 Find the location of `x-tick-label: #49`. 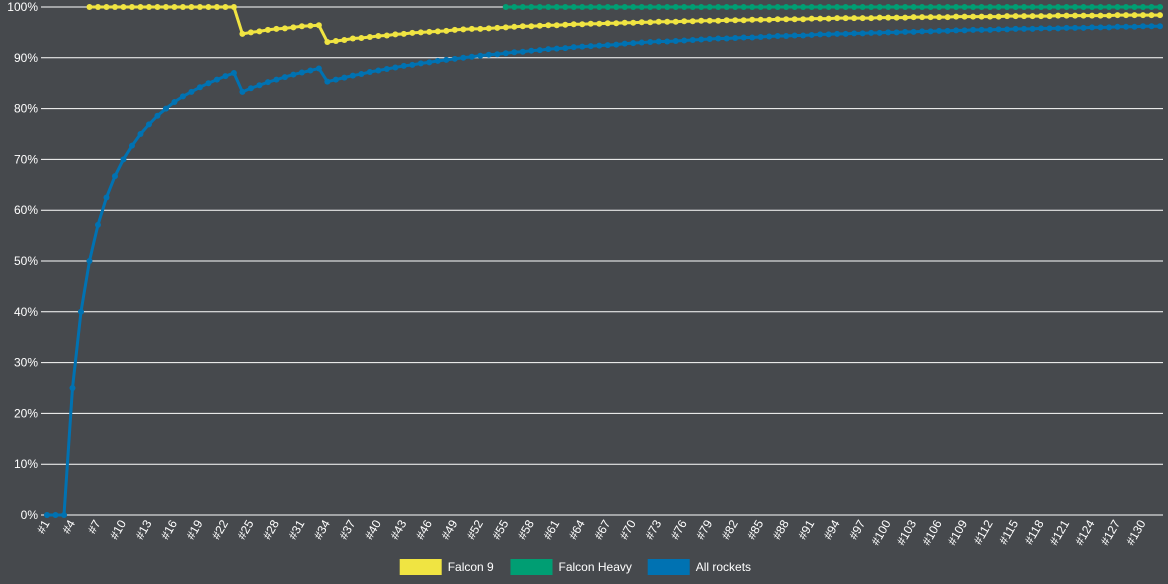

x-tick-label: #49 is located at coordinates (449, 529).